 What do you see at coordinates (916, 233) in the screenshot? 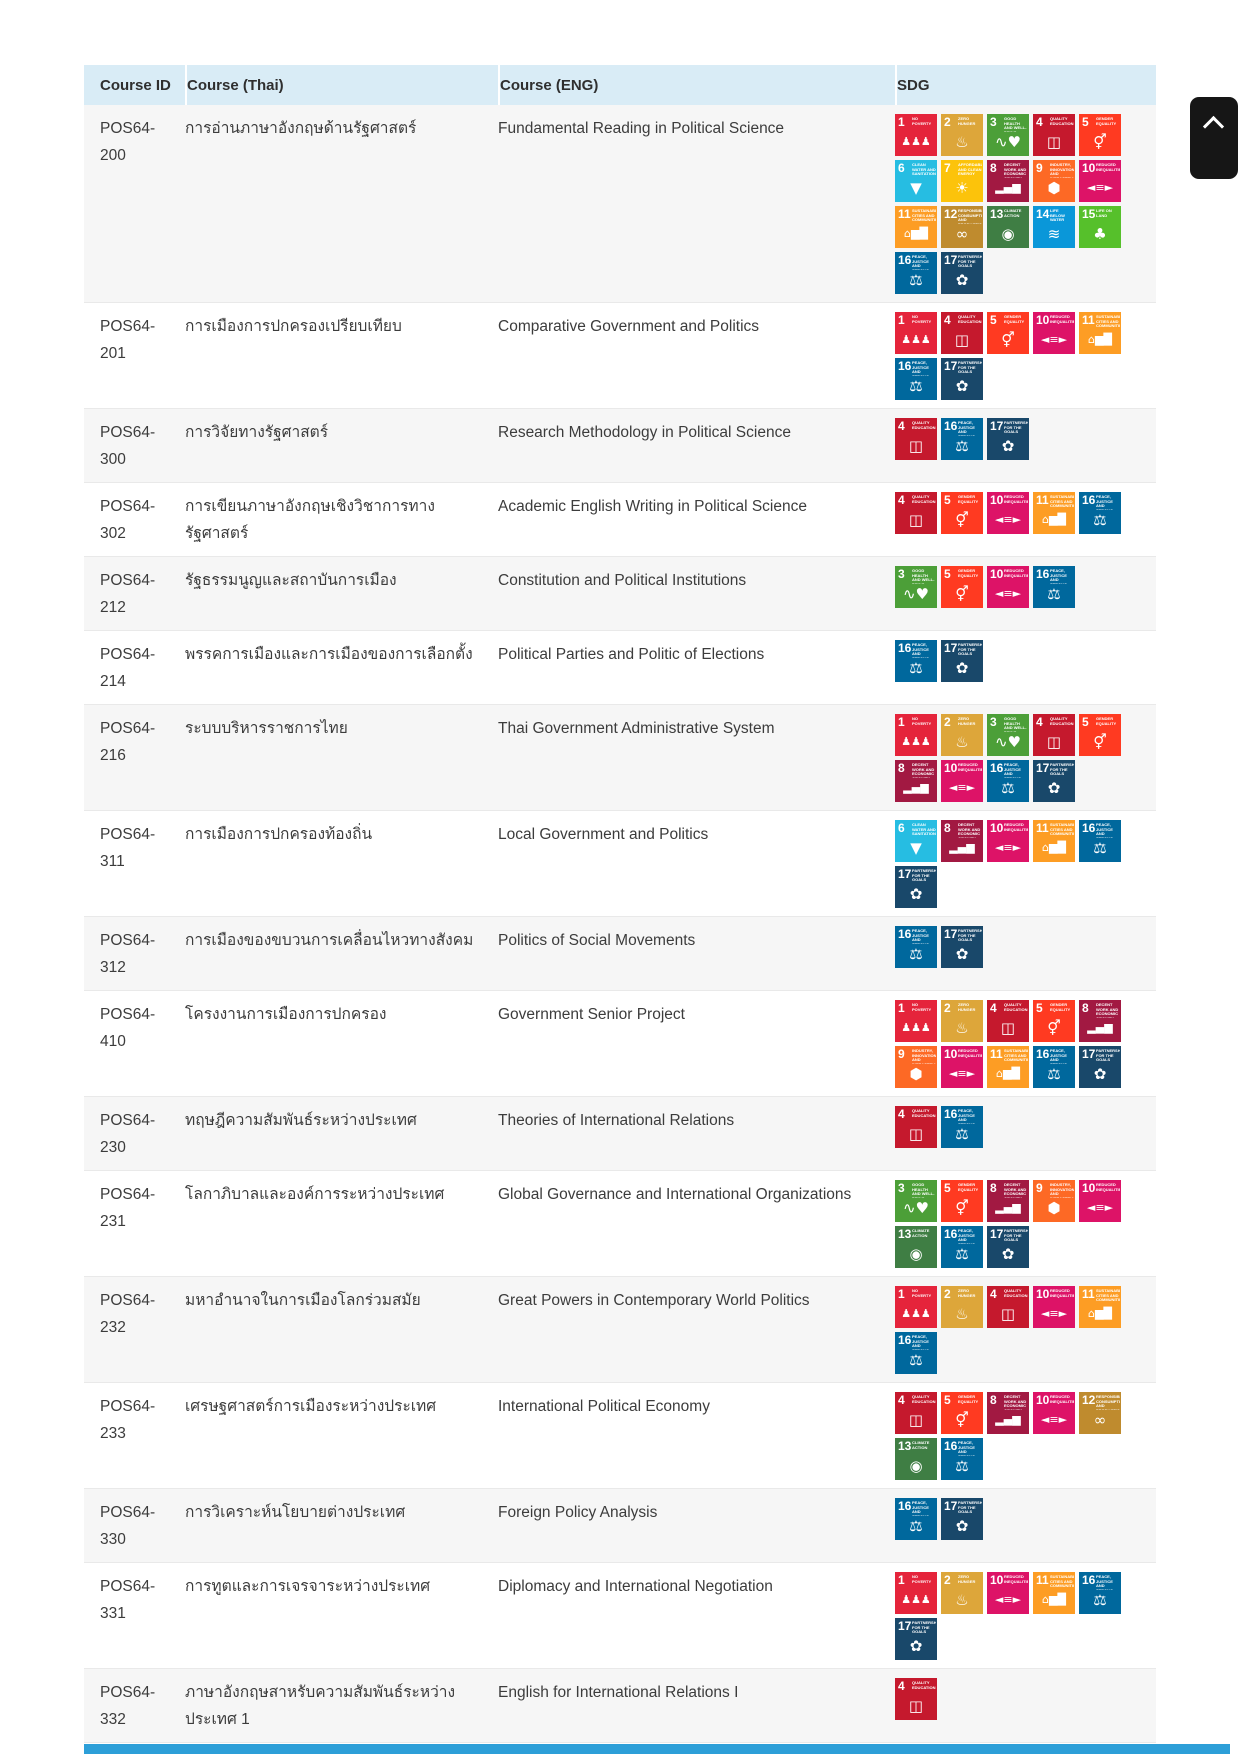
I see `sdg-pictogram: ⌂▆█` at bounding box center [916, 233].